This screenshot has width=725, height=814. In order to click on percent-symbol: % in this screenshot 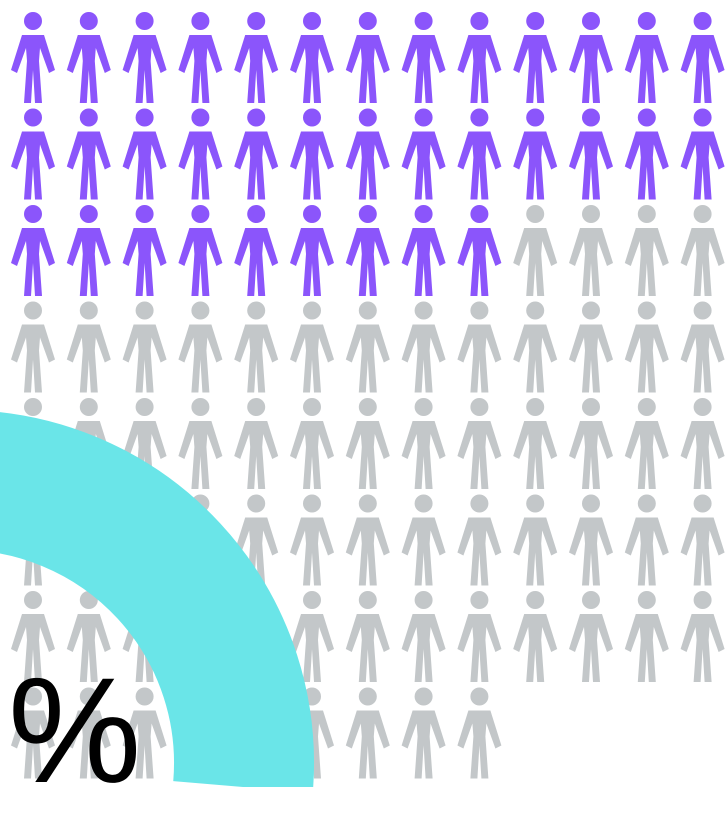, I will do `click(74, 730)`.